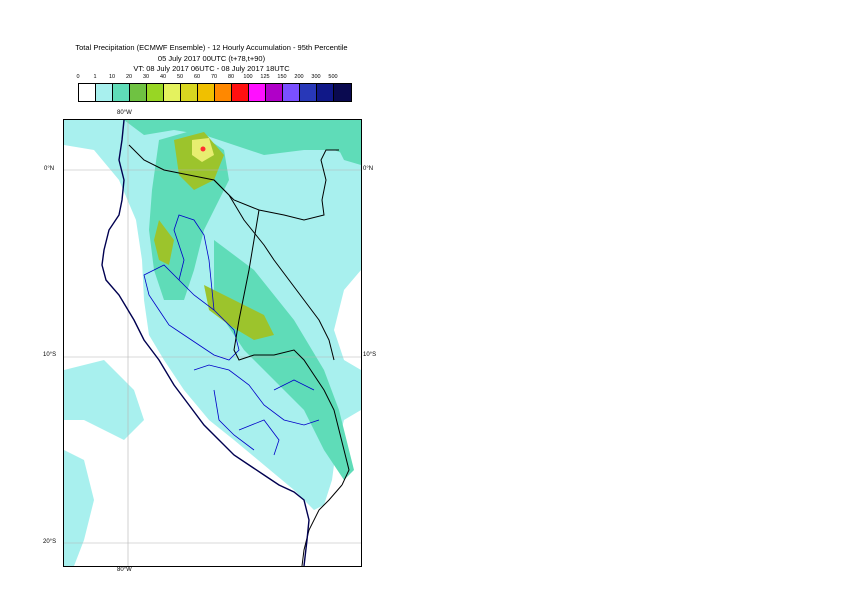 The image size is (842, 596). Describe the element at coordinates (333, 77) in the screenshot. I see `legend-threshold-label: 500` at that location.